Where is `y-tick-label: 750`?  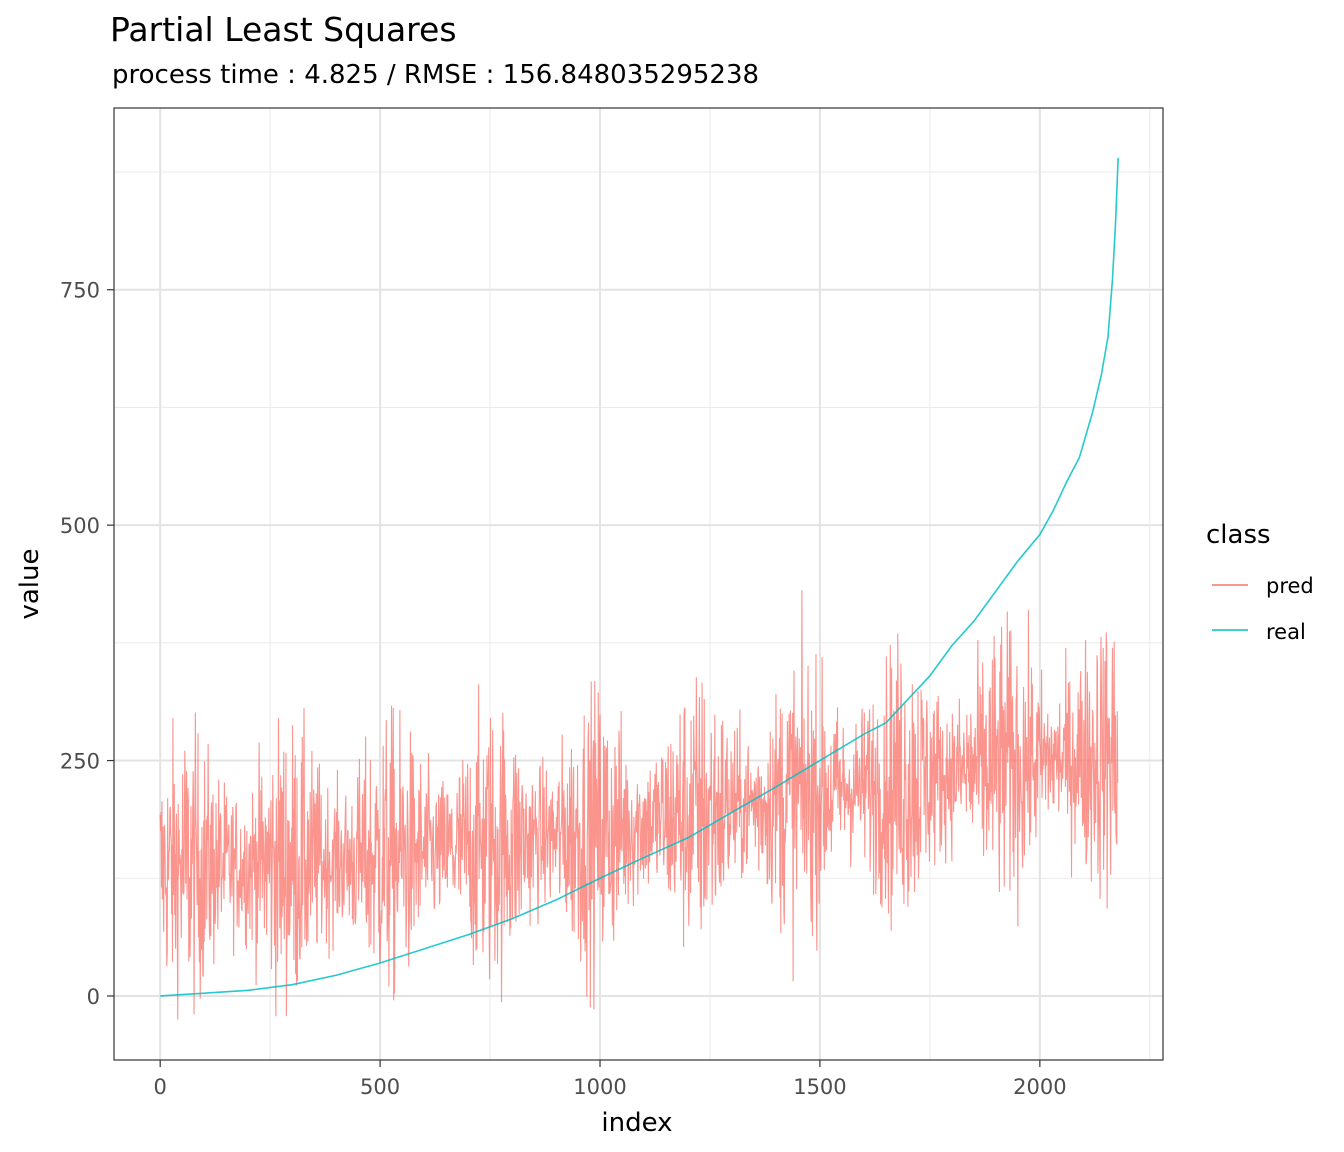 y-tick-label: 750 is located at coordinates (80, 291).